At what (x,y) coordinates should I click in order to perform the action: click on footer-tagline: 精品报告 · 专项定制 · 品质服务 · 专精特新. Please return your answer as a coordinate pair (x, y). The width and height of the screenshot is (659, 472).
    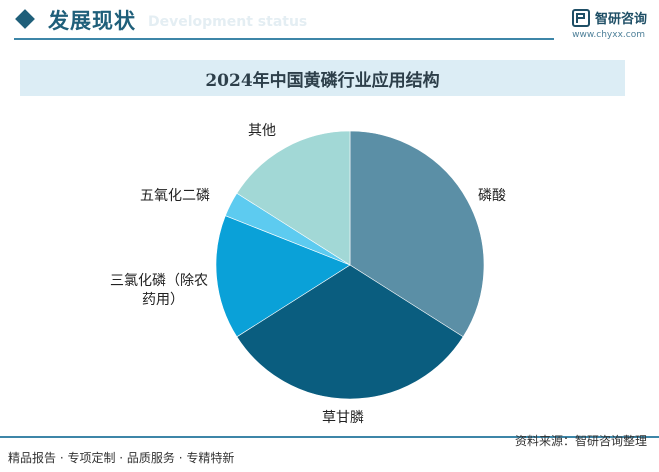
    Looking at the image, I should click on (121, 458).